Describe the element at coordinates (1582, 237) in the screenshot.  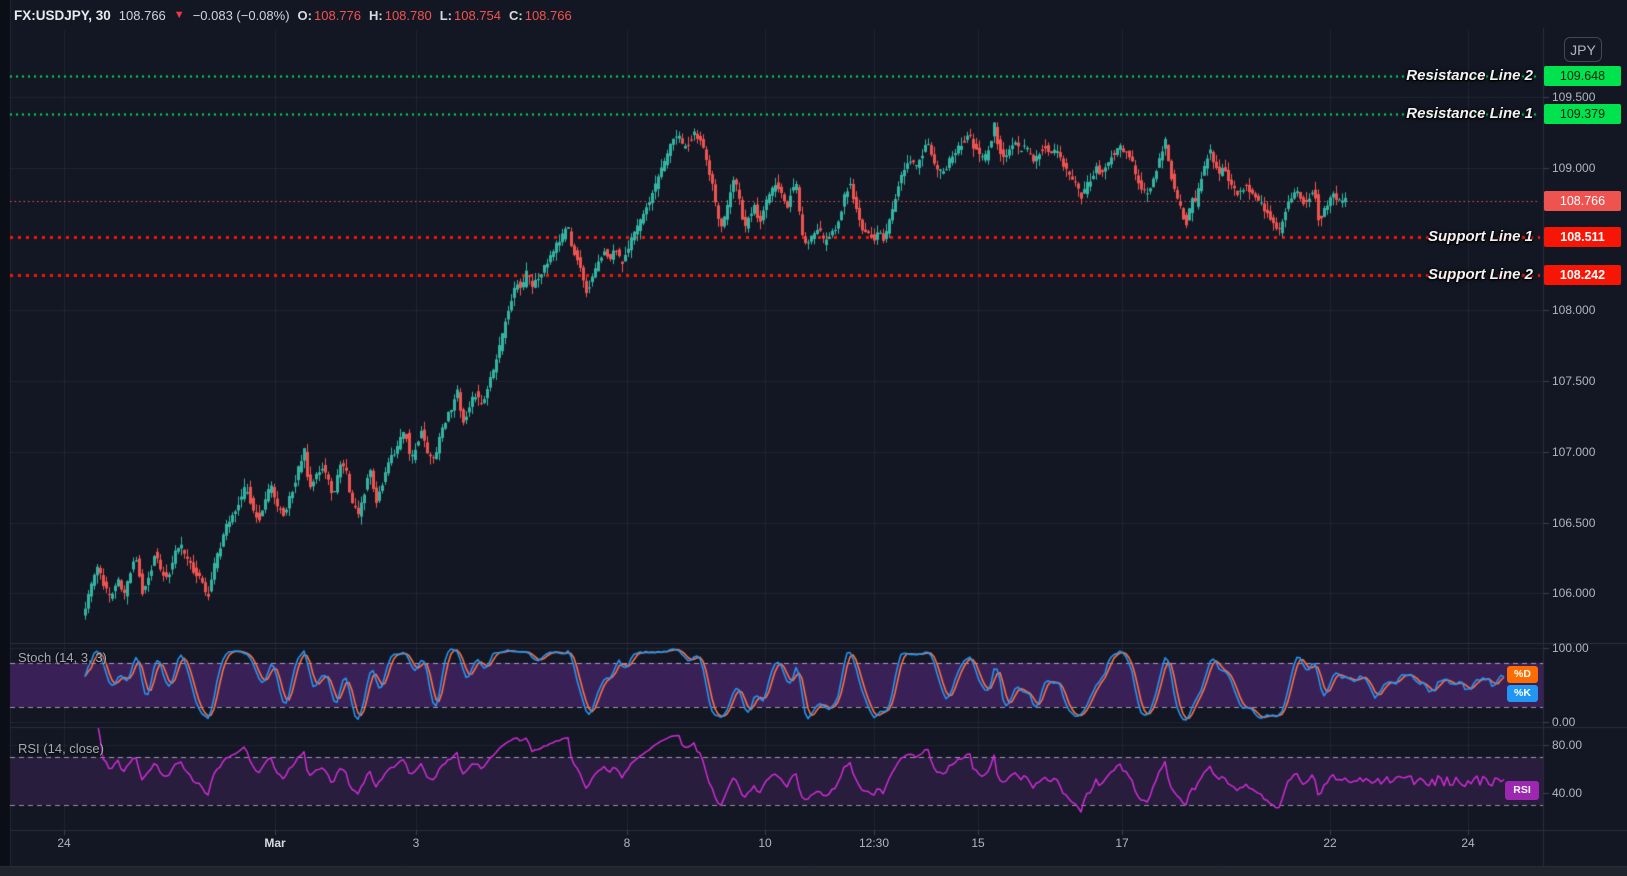
I see `support-price-label: 108.511` at that location.